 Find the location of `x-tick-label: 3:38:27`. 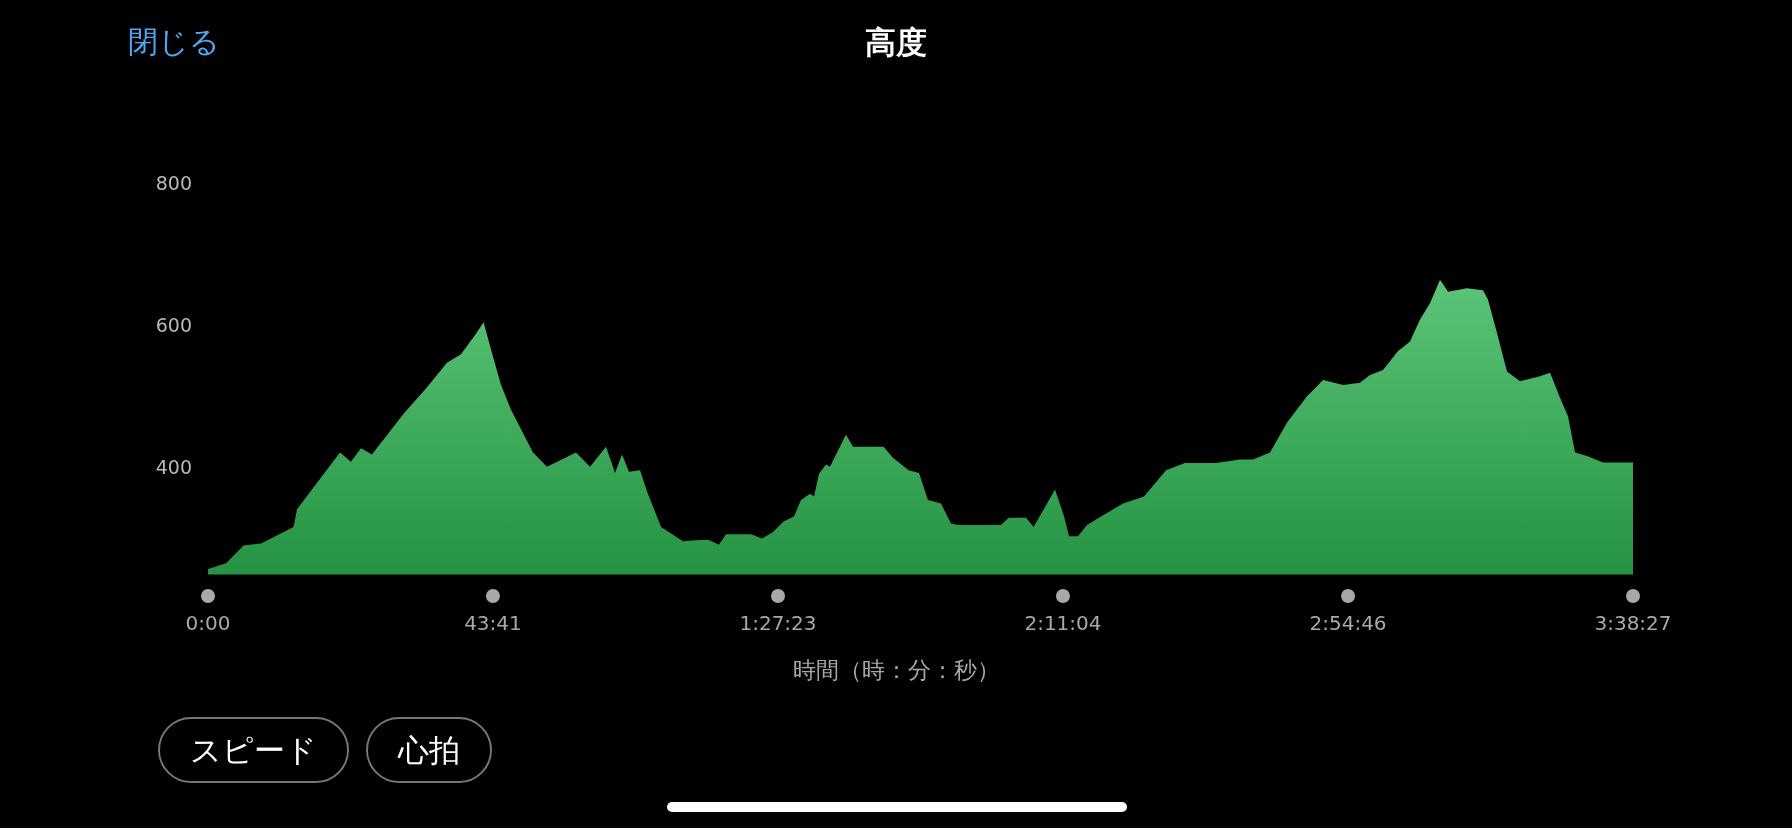

x-tick-label: 3:38:27 is located at coordinates (1633, 623).